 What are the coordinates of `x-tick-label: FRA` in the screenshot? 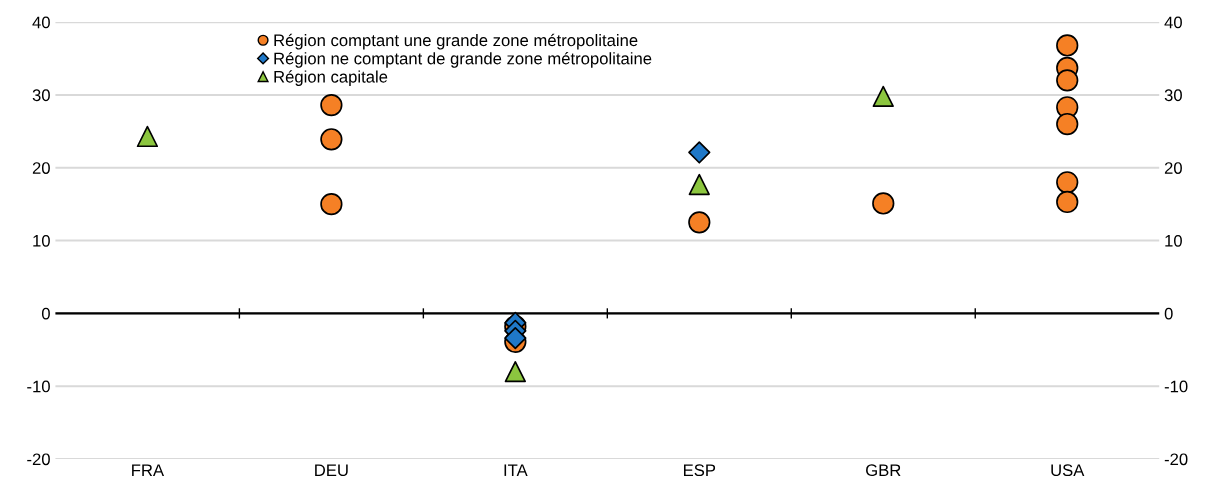 It's located at (148, 470).